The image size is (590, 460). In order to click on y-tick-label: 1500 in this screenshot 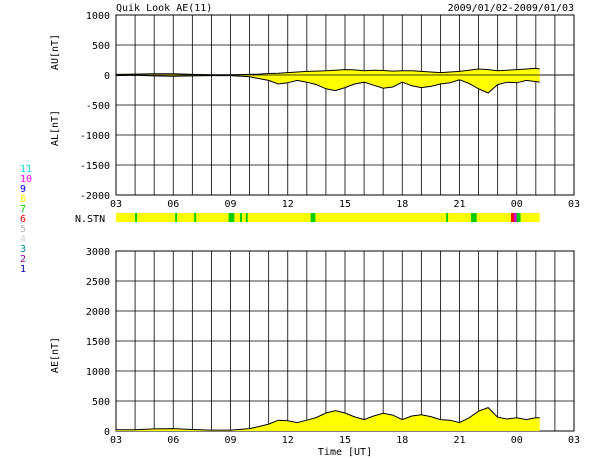, I will do `click(98, 342)`.